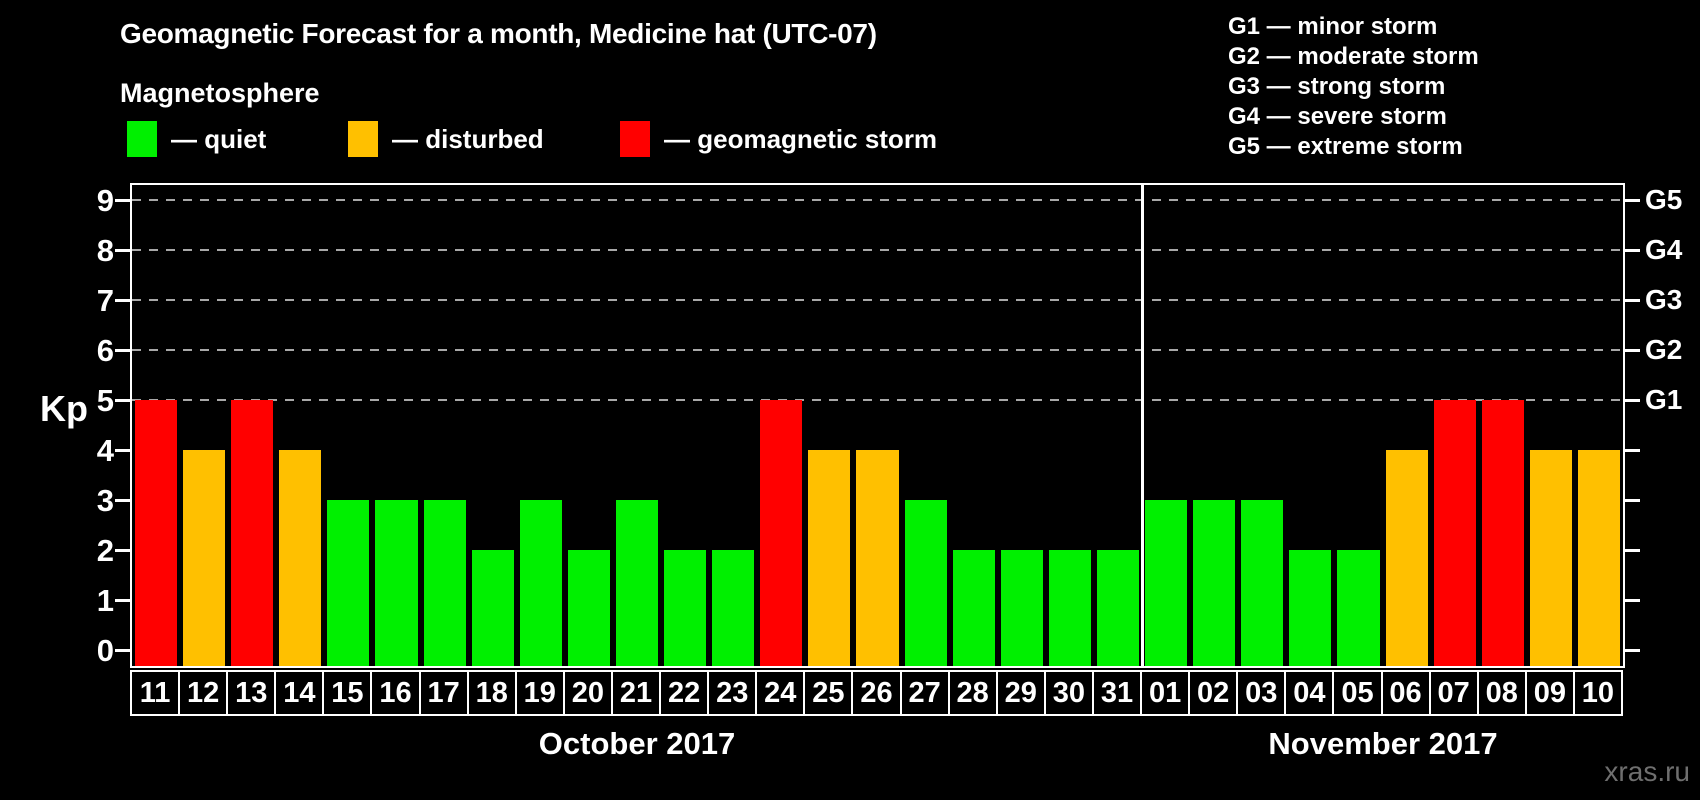 Image resolution: width=1700 pixels, height=800 pixels. Describe the element at coordinates (684, 693) in the screenshot. I see `day-label-22: 22` at that location.